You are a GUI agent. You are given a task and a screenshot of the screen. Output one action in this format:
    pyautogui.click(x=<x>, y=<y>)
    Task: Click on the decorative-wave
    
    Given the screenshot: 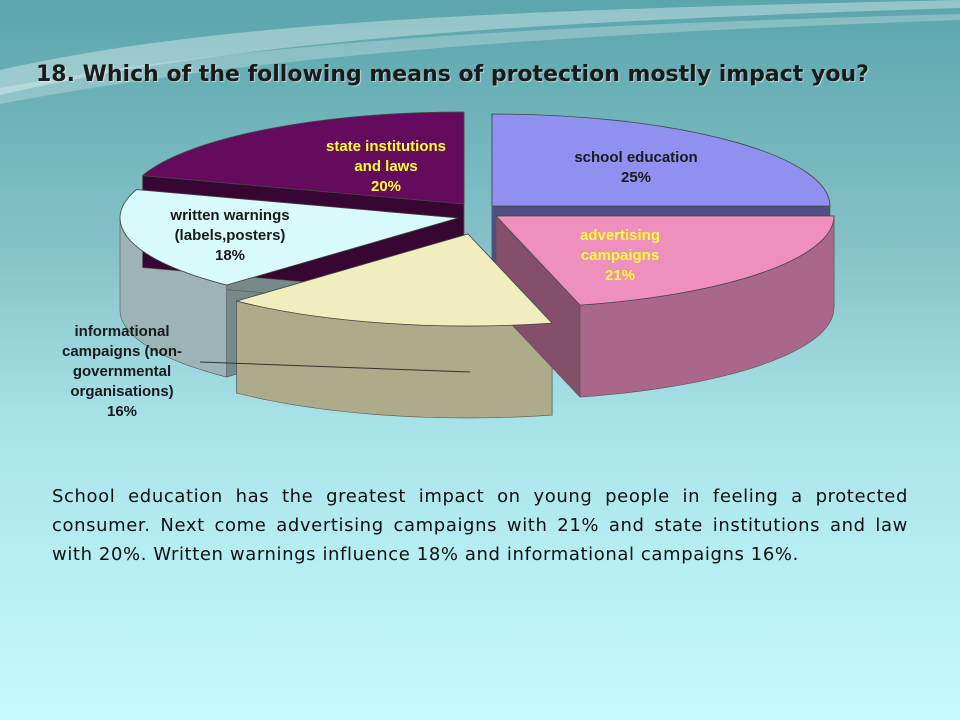 What is the action you would take?
    pyautogui.click(x=480, y=52)
    